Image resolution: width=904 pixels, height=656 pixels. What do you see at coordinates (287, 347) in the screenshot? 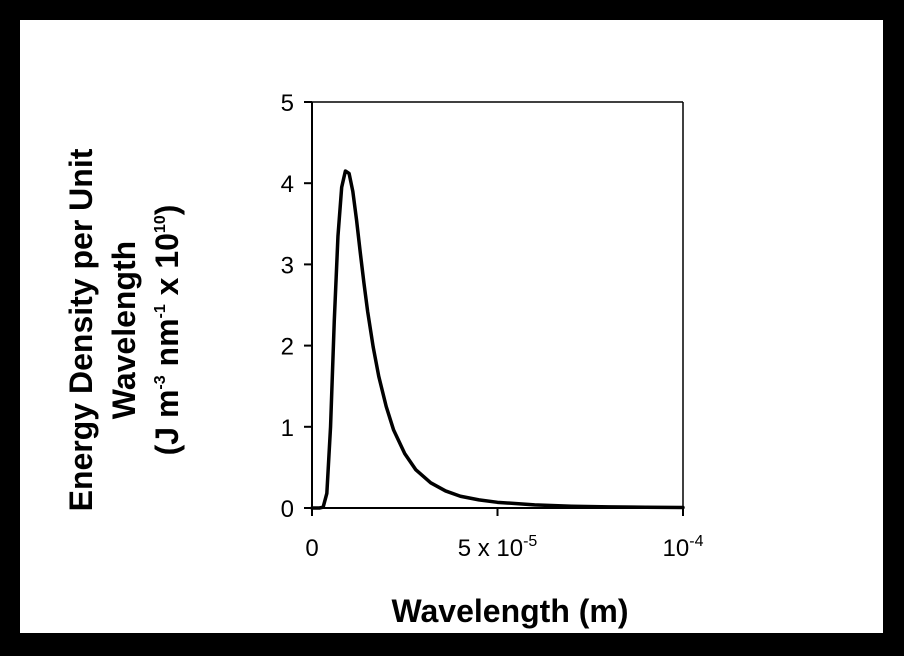
I see `y-tick-label: 2` at bounding box center [287, 347].